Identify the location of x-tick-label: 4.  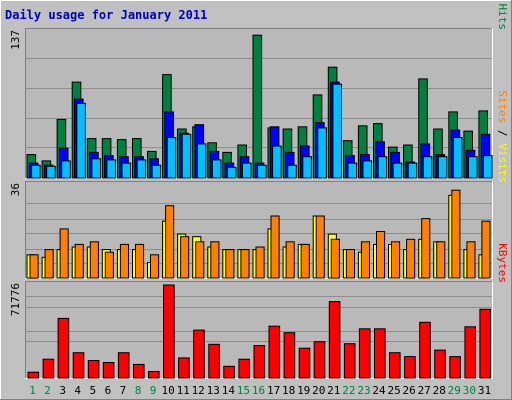
(77, 390).